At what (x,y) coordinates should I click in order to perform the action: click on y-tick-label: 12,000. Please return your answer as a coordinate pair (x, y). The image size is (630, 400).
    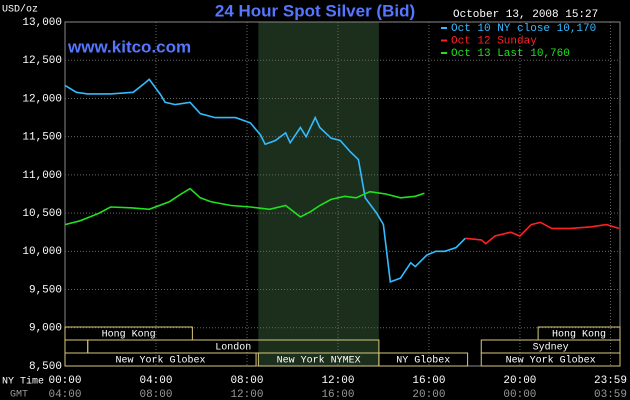
    Looking at the image, I should click on (42, 99).